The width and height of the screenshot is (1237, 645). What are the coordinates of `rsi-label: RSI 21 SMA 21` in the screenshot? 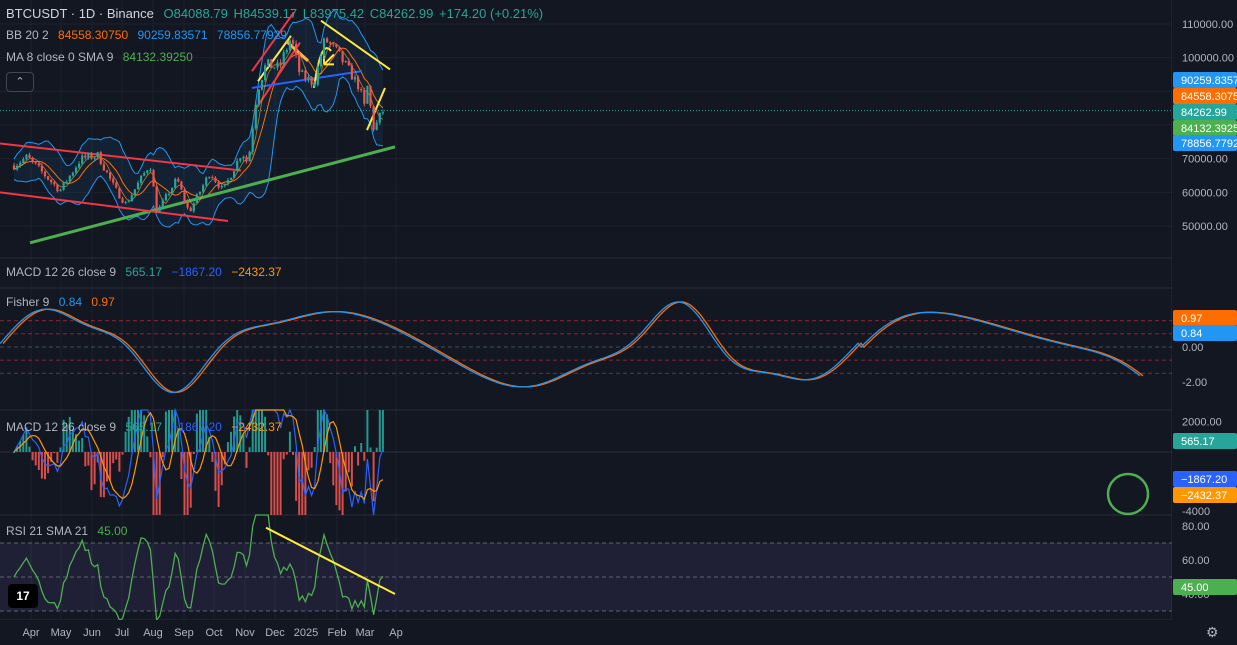 It's located at (47, 531).